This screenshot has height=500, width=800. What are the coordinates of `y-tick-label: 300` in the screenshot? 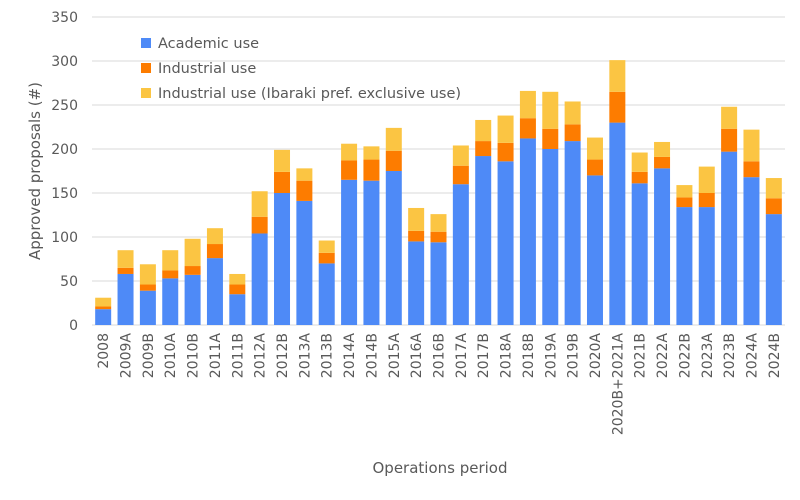 It's located at (64, 62).